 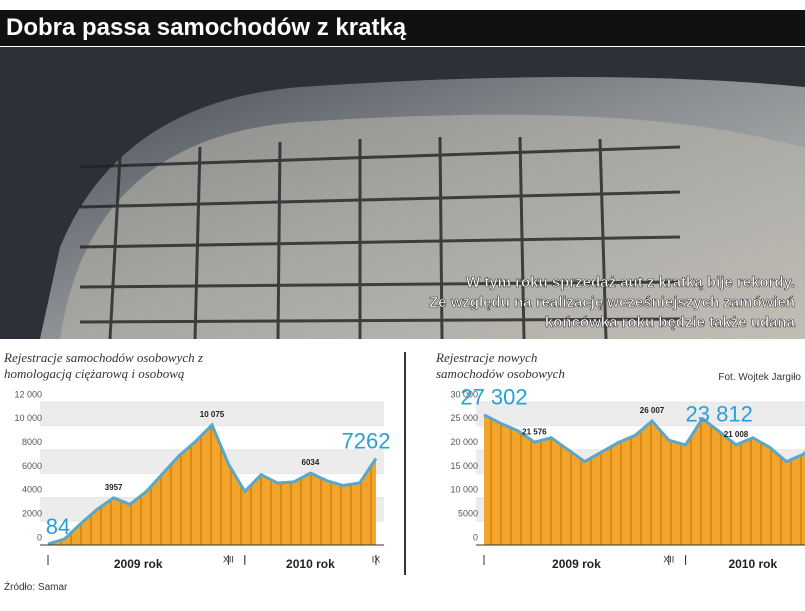 What do you see at coordinates (311, 462) in the screenshot?
I see `value-label: 6034` at bounding box center [311, 462].